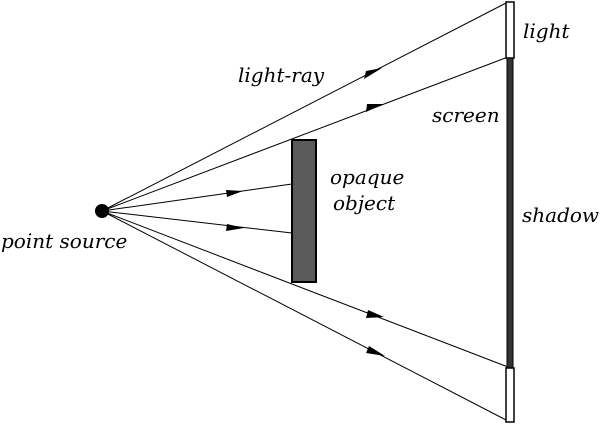 This screenshot has height=424, width=607. What do you see at coordinates (197, 222) in the screenshot?
I see `ray-blocked-lower` at bounding box center [197, 222].